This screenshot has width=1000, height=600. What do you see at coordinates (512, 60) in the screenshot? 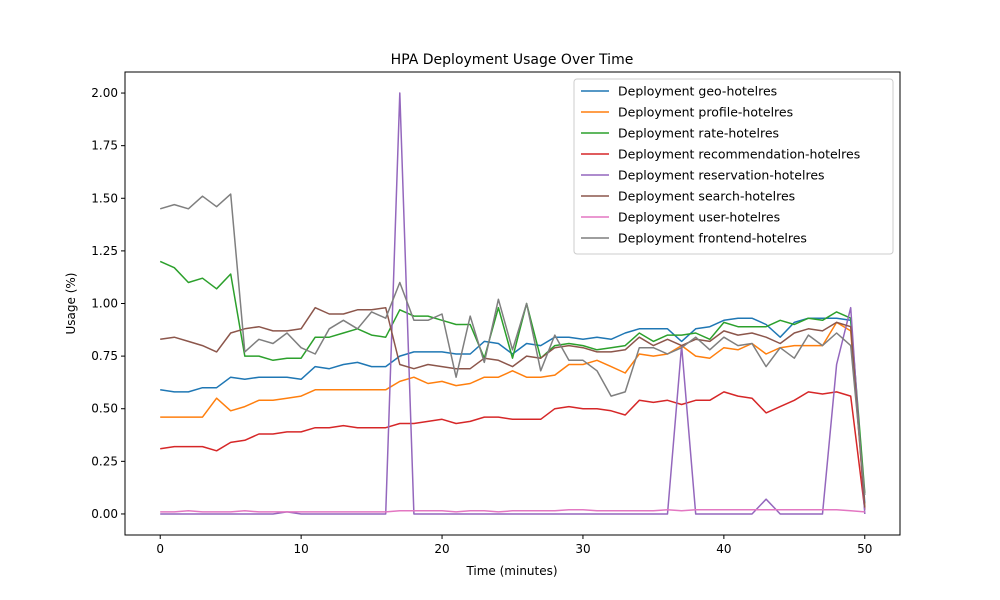
I see `chart-title: HPA Deployment Usage Over Time` at bounding box center [512, 60].